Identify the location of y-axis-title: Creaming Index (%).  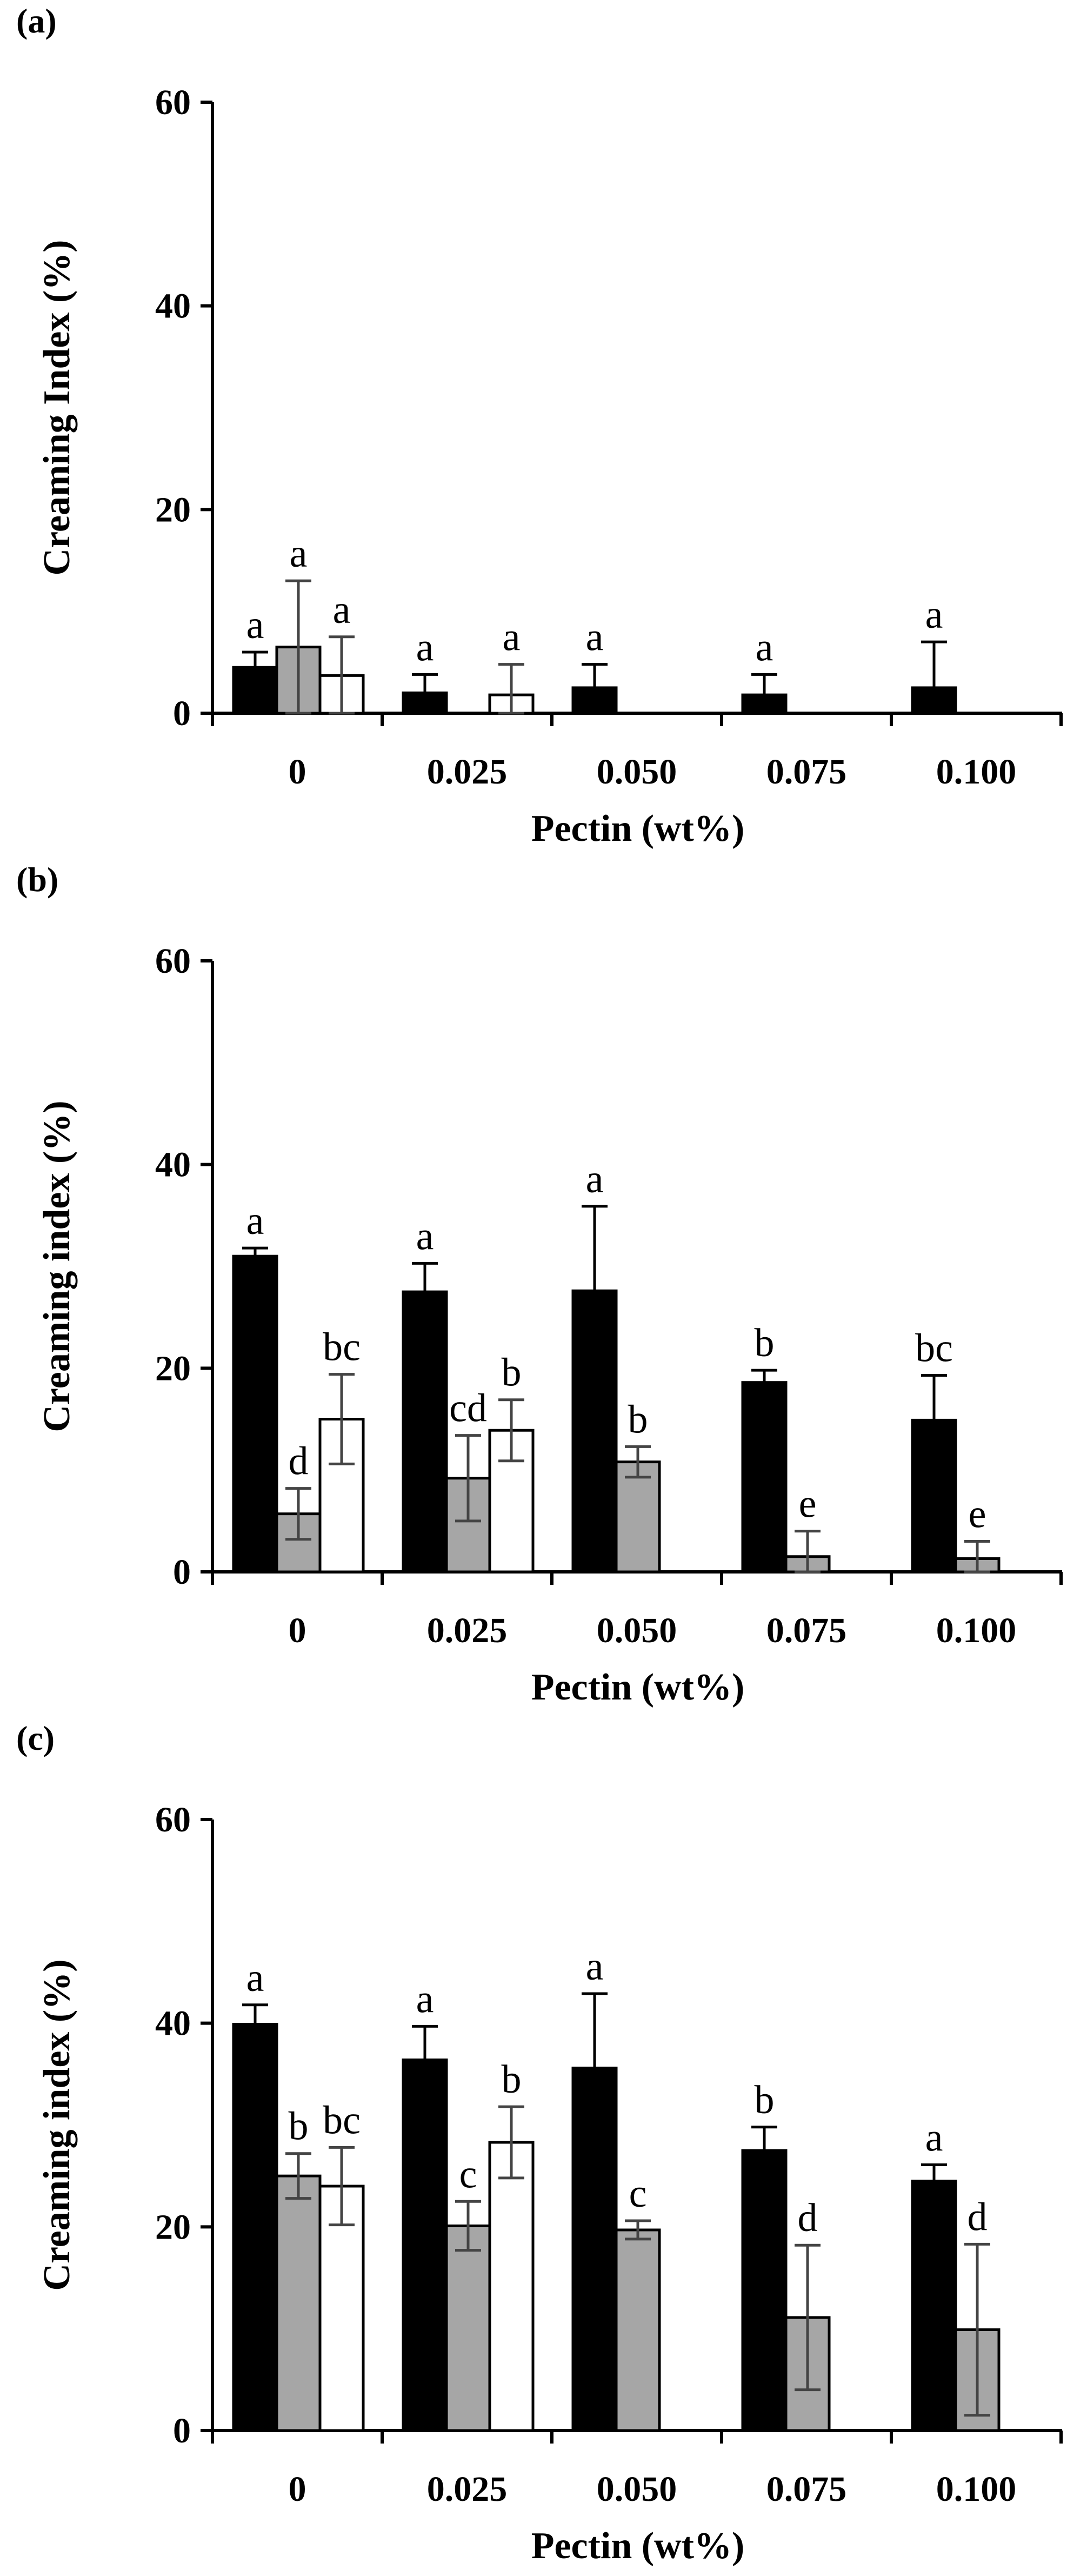
(57, 408).